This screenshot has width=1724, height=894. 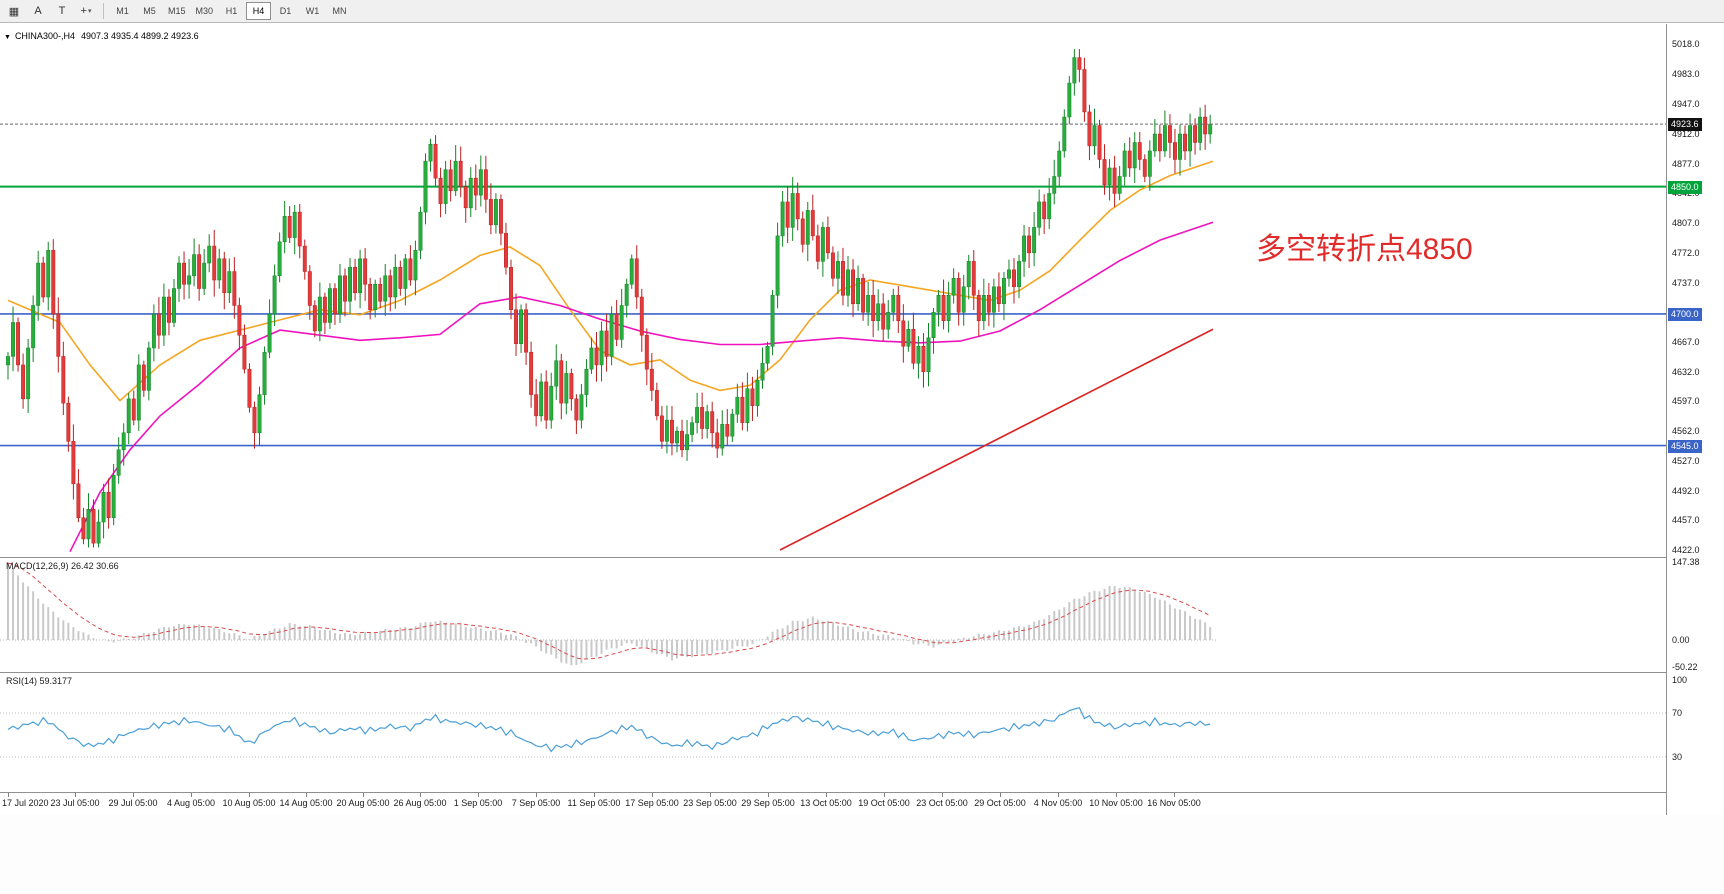 What do you see at coordinates (1058, 803) in the screenshot?
I see `time-axis-label: 4 Nov 05:00` at bounding box center [1058, 803].